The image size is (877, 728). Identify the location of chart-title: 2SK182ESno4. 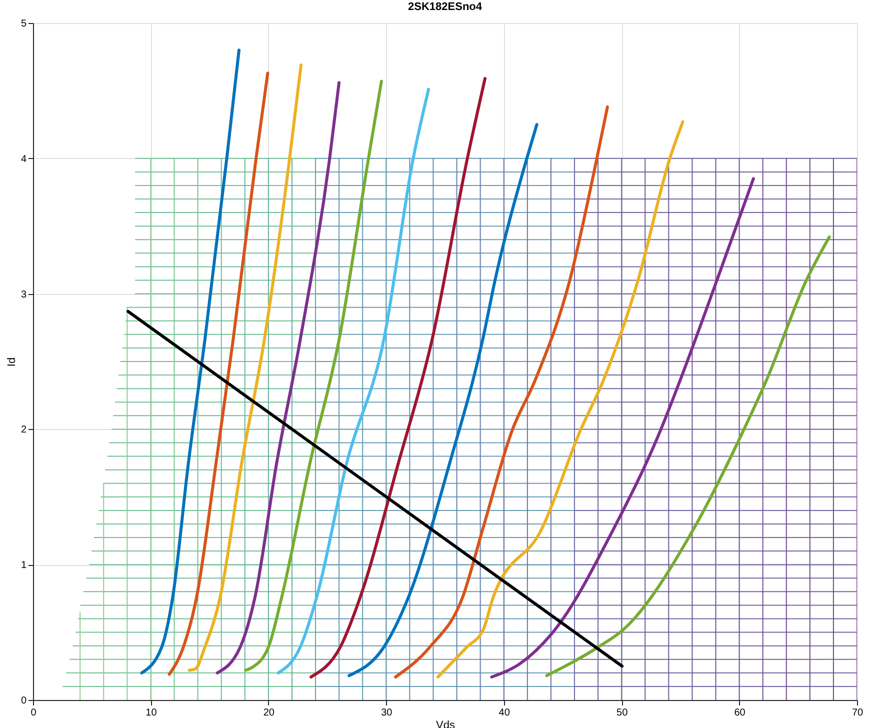
(445, 7).